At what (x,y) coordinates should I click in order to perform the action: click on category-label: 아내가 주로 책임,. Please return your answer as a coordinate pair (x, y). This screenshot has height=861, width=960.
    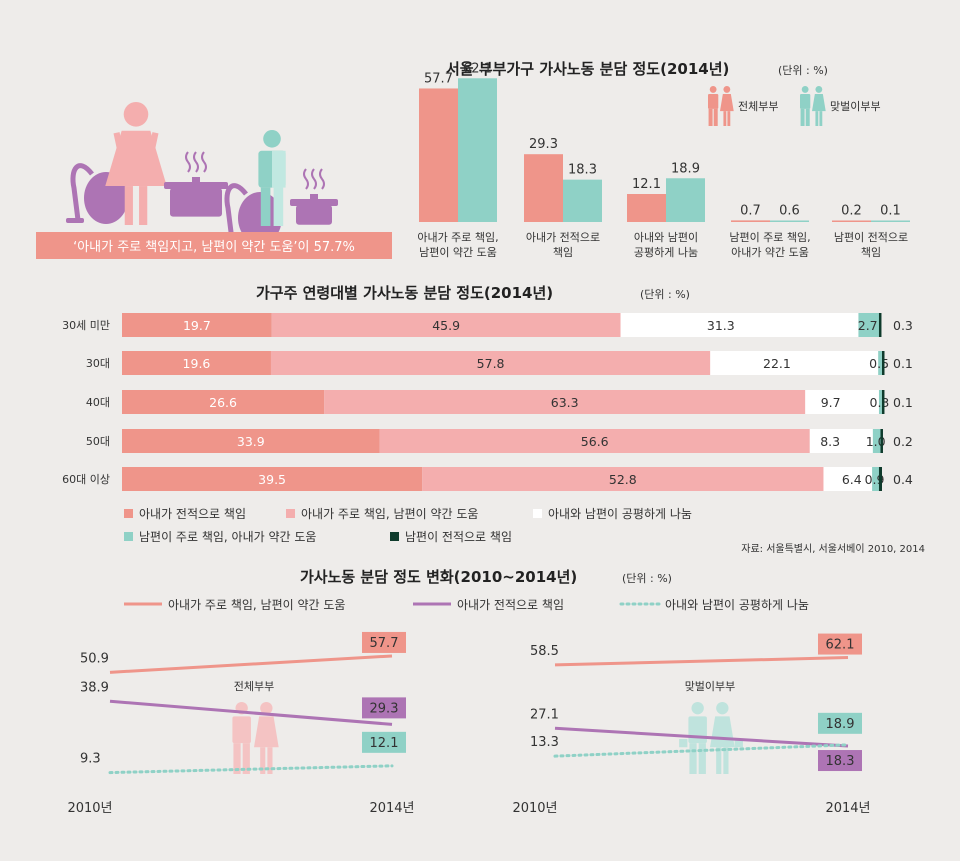
    Looking at the image, I should click on (457, 237).